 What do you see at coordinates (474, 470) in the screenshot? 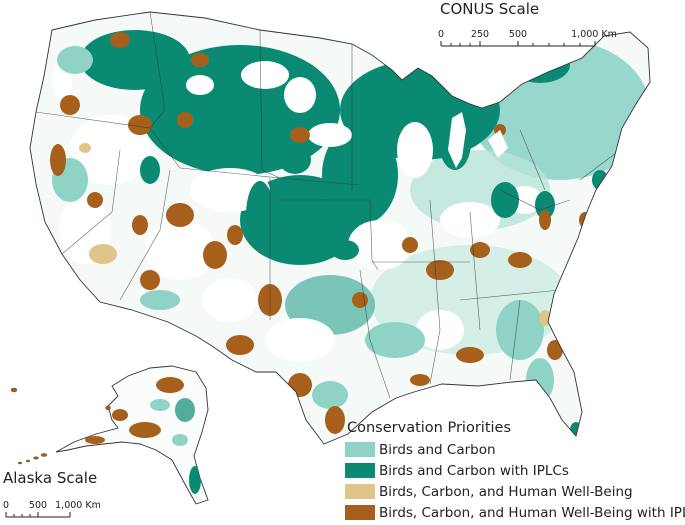
I see `legend-label: Birds and Carbon with IPLCs` at bounding box center [474, 470].